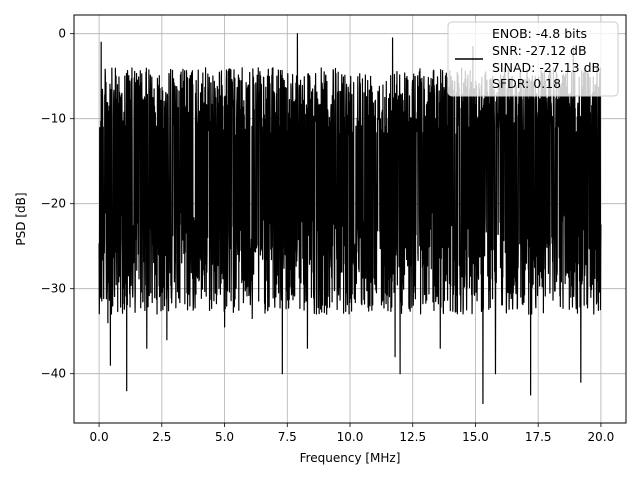 The height and width of the screenshot is (480, 640). Describe the element at coordinates (350, 458) in the screenshot. I see `x-axis-label: Frequency [MHz]` at that location.